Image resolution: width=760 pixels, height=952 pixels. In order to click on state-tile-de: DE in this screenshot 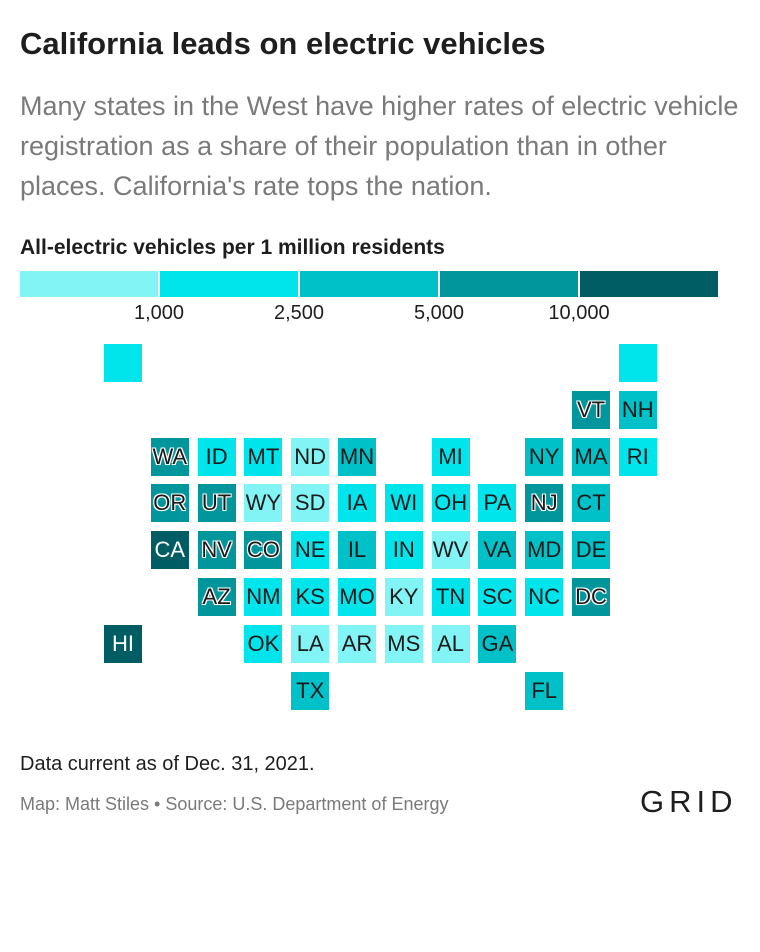, I will do `click(591, 550)`.